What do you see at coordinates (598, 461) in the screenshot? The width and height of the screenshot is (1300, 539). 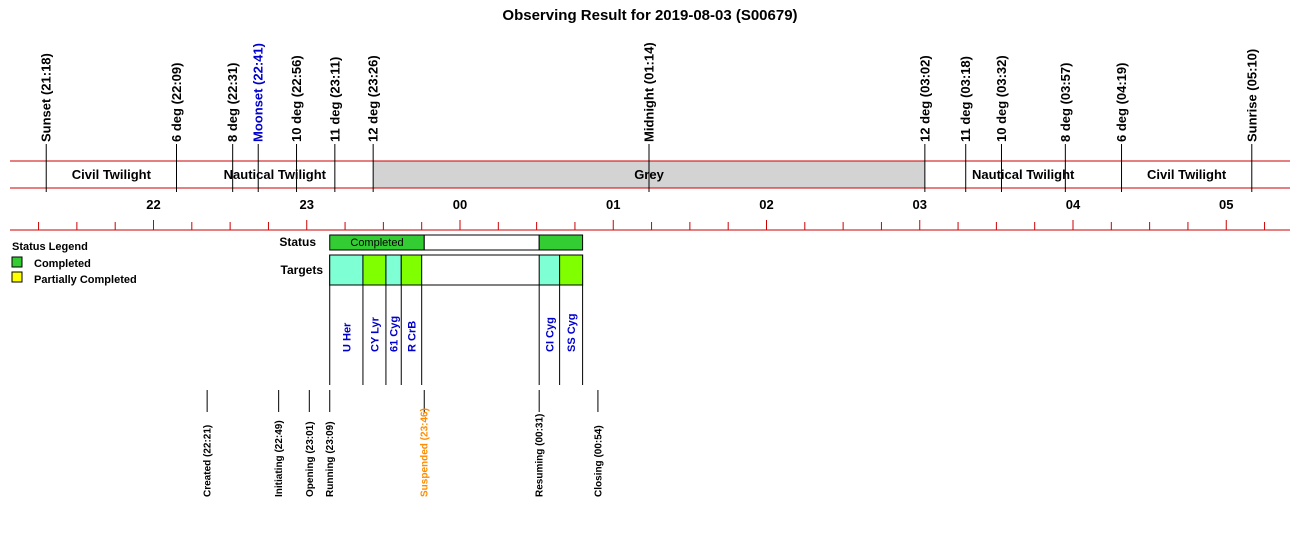 I see `event-label-closing-00-54: Closing (00:54)` at bounding box center [598, 461].